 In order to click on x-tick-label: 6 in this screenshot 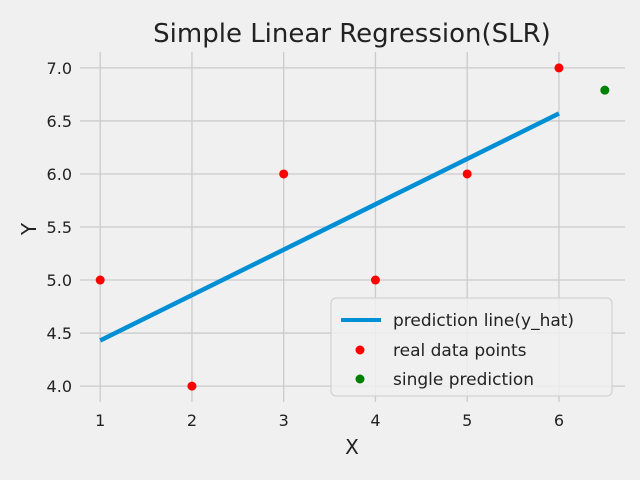, I will do `click(559, 420)`.